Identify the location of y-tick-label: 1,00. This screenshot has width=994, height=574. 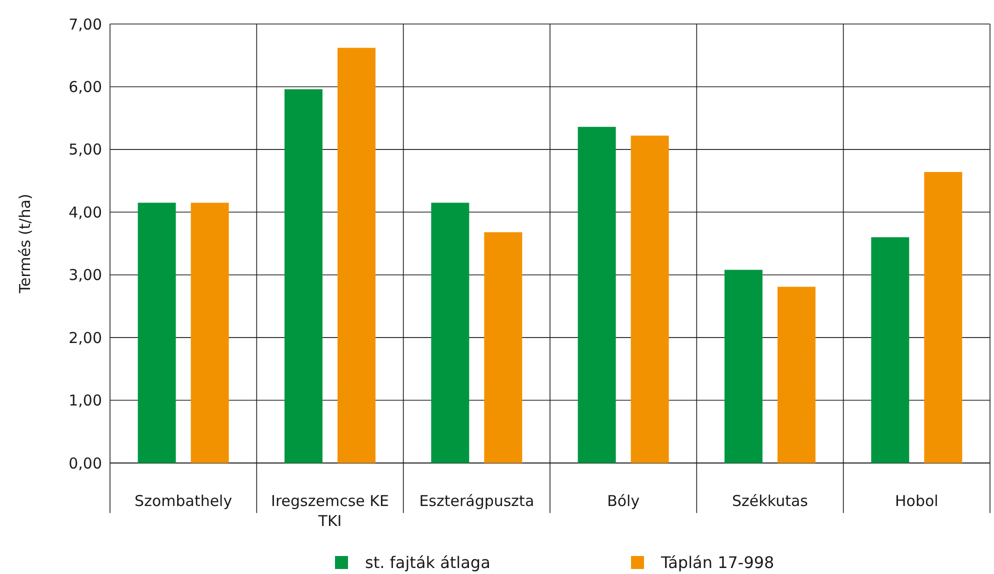
(85, 401).